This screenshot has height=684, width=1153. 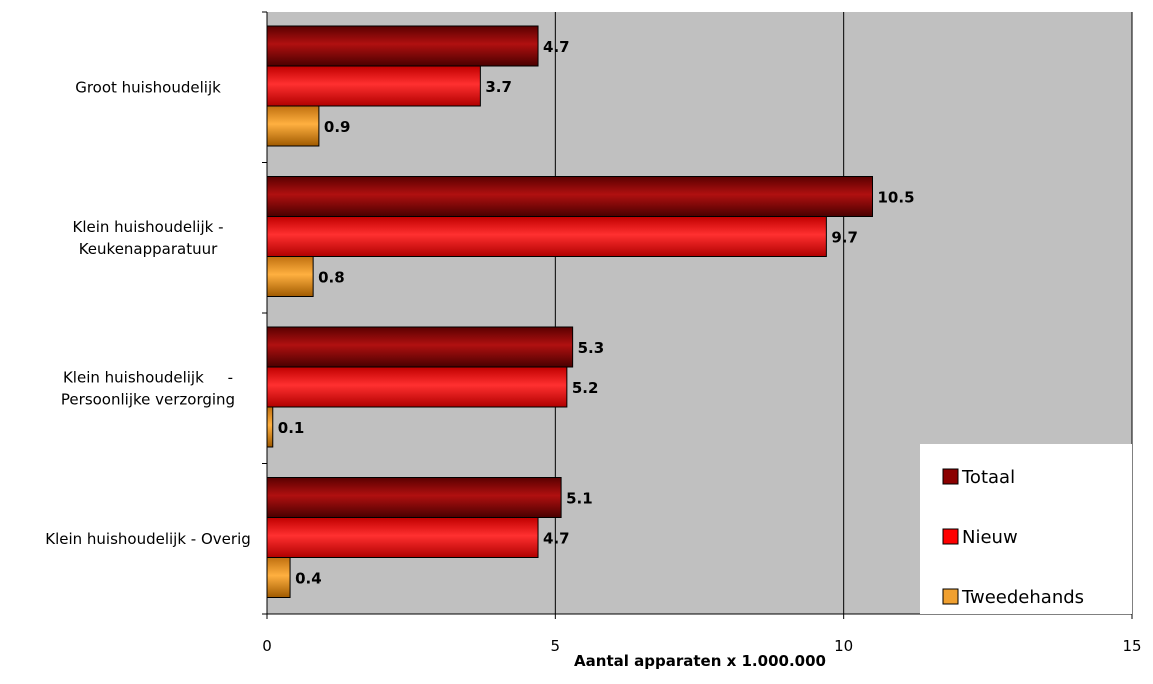 I want to click on x-tick-label-1: 5, so click(x=556, y=646).